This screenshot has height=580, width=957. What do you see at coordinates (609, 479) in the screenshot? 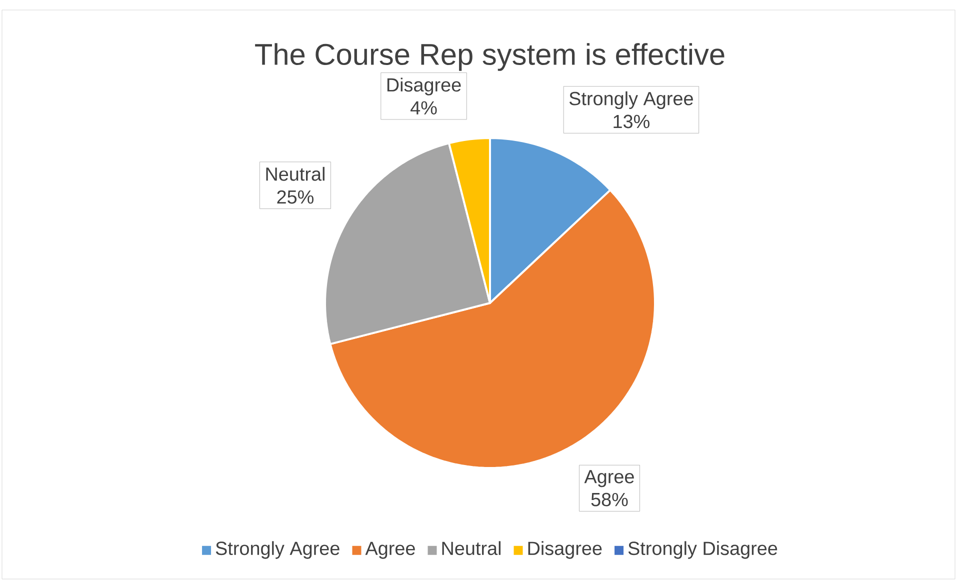
I see `slice-label: Agree` at bounding box center [609, 479].